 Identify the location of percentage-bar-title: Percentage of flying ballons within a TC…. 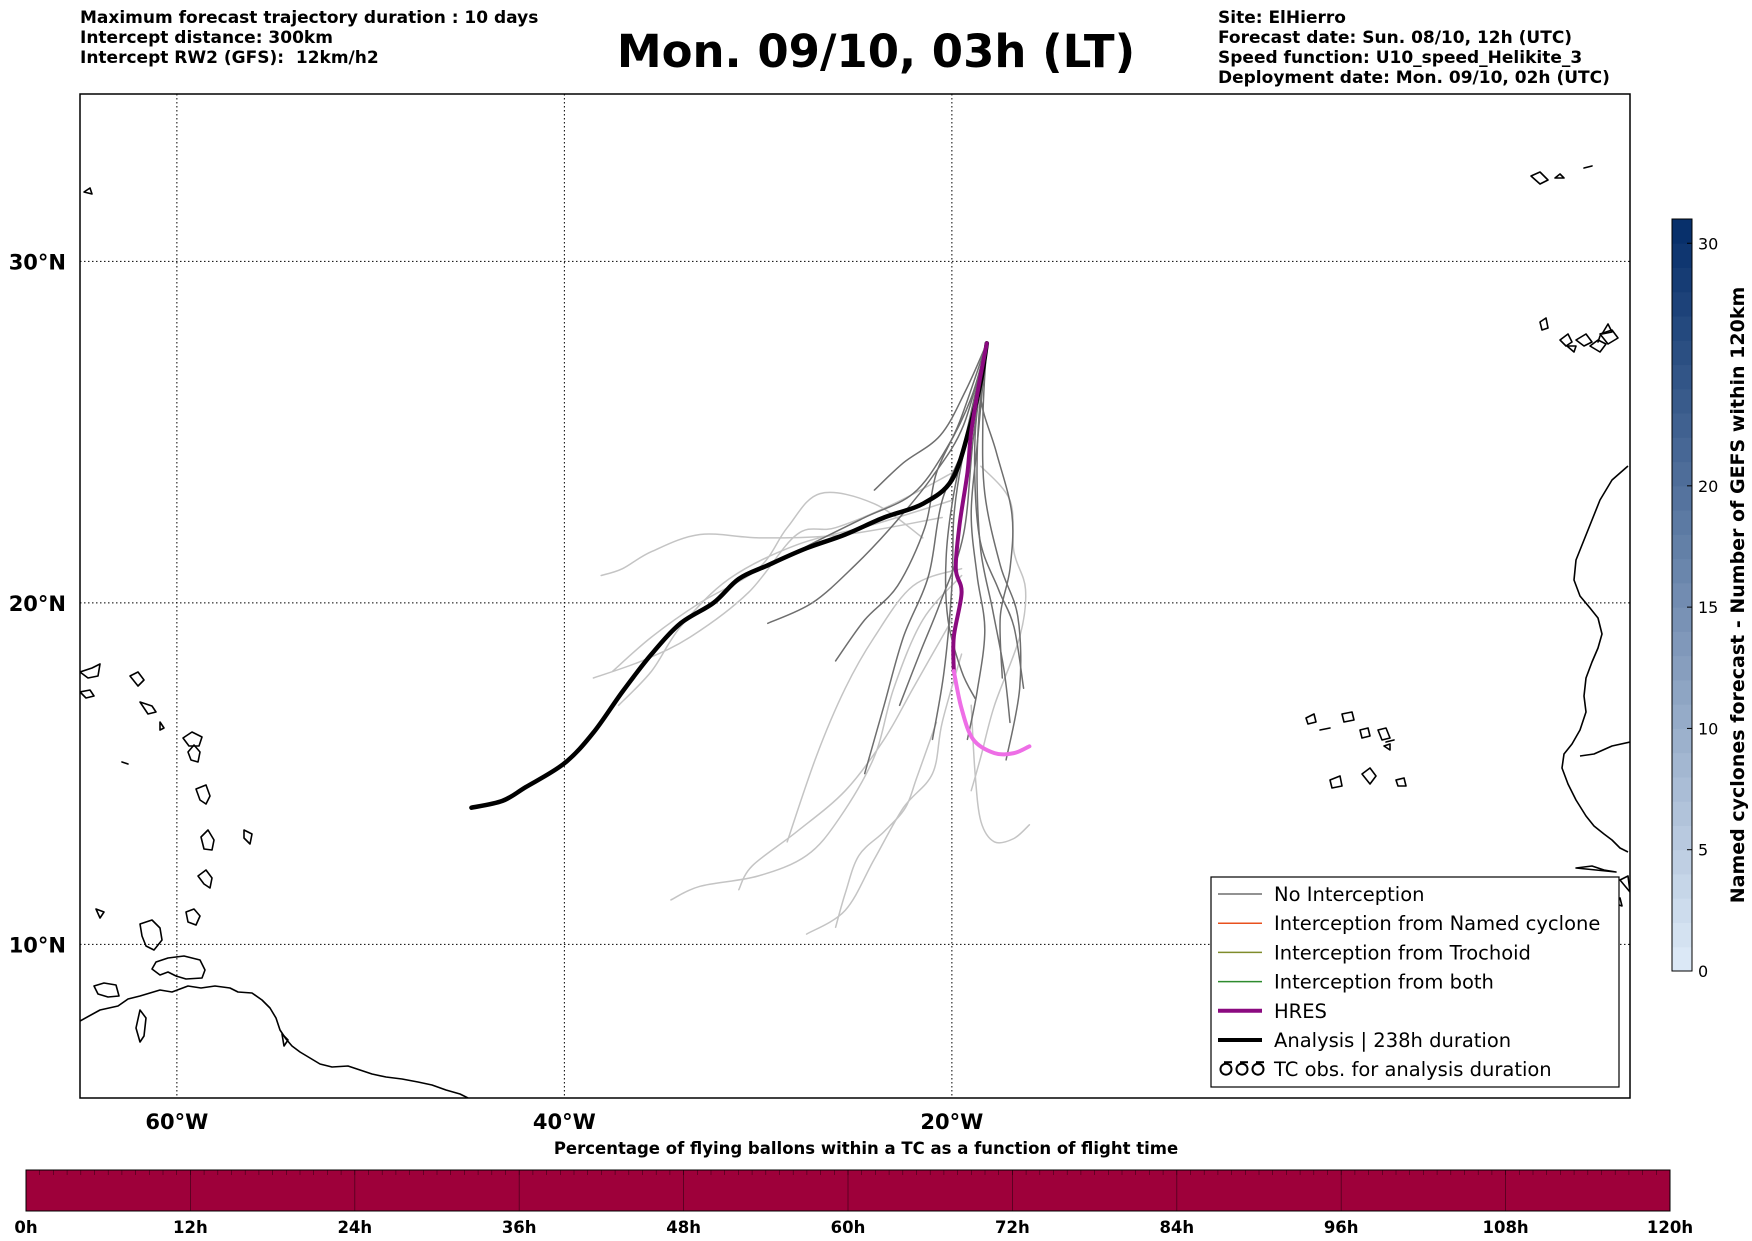
(866, 1148).